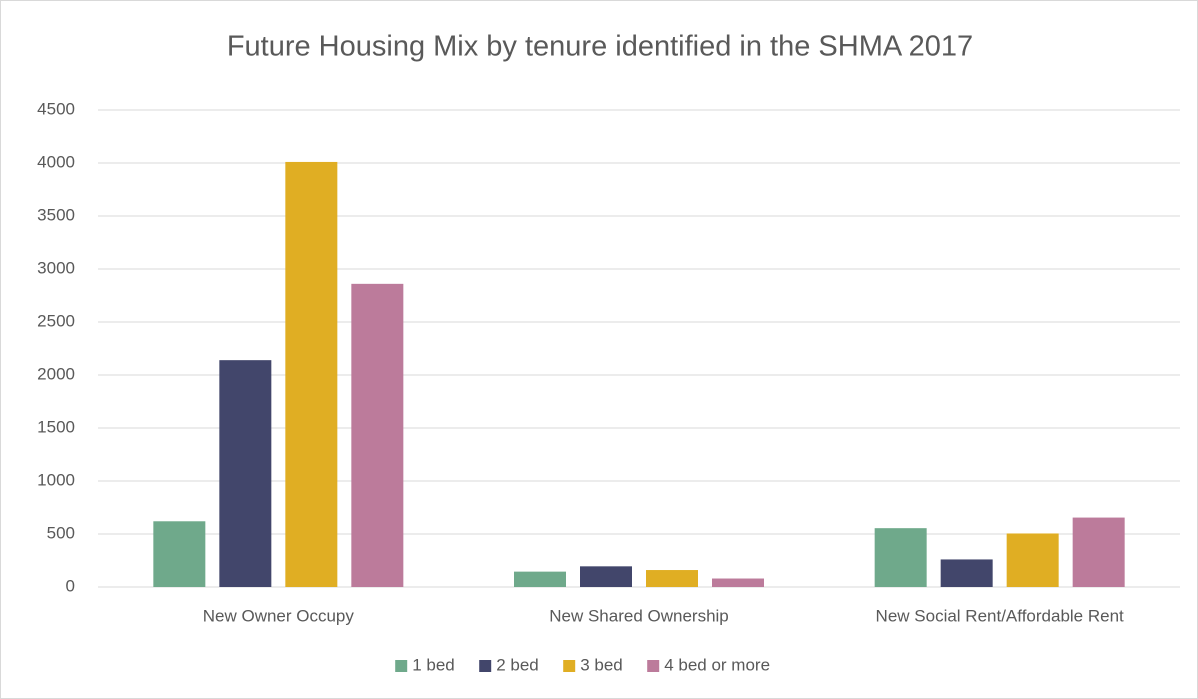 The image size is (1198, 699). What do you see at coordinates (56, 267) in the screenshot?
I see `y-tick-label: 3000` at bounding box center [56, 267].